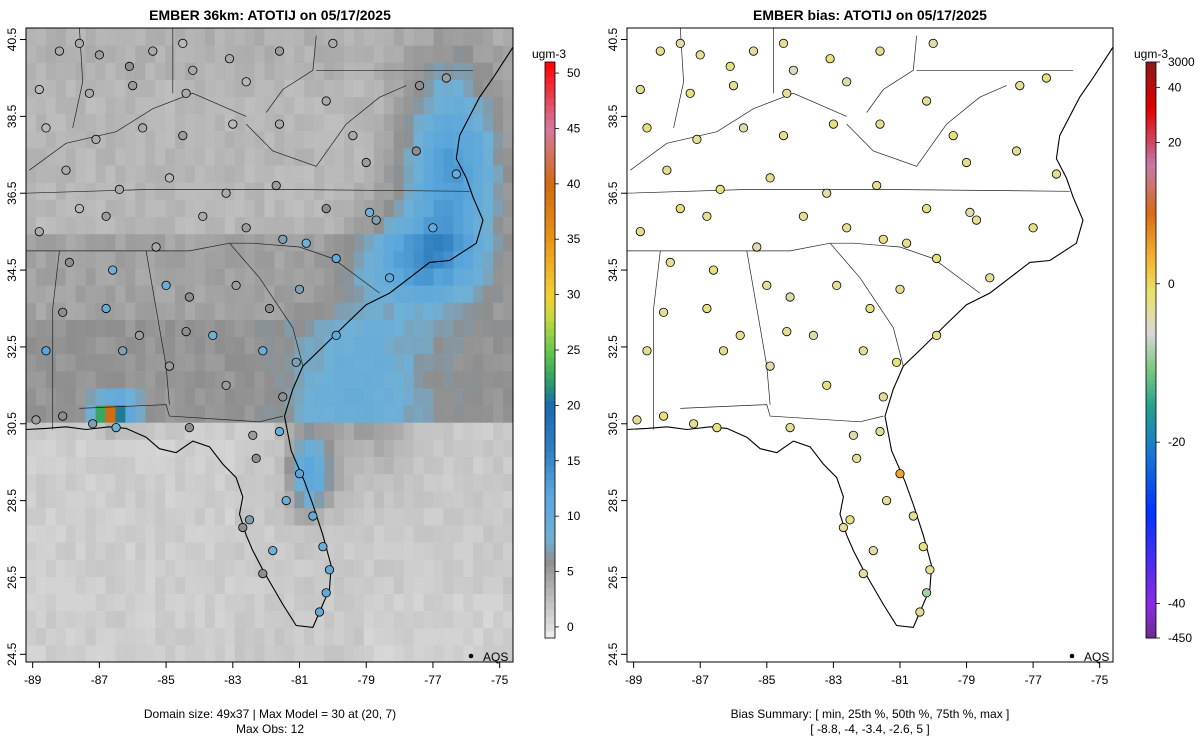  I want to click on state-boundary, so click(926, 126).